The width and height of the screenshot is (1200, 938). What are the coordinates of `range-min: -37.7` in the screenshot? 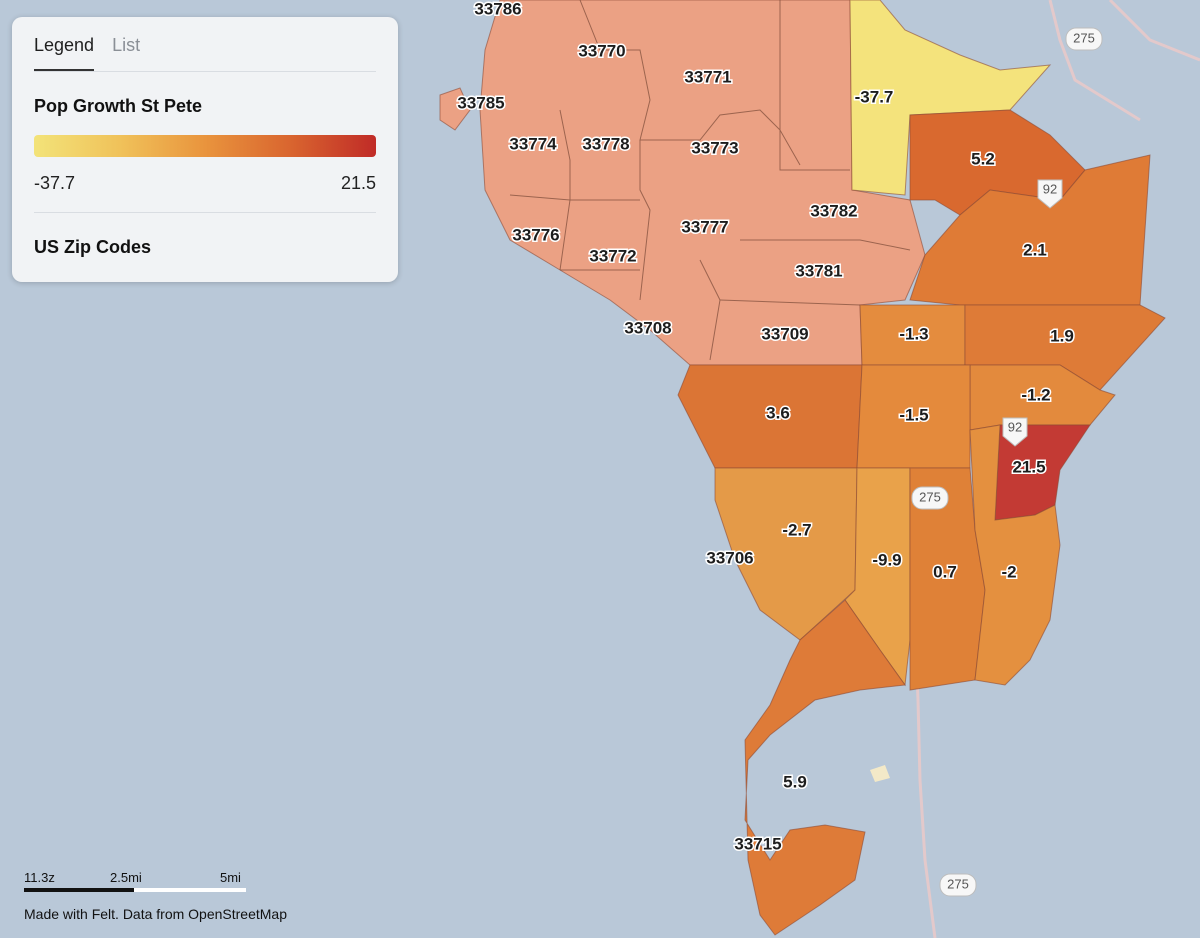 It's located at (55, 183).